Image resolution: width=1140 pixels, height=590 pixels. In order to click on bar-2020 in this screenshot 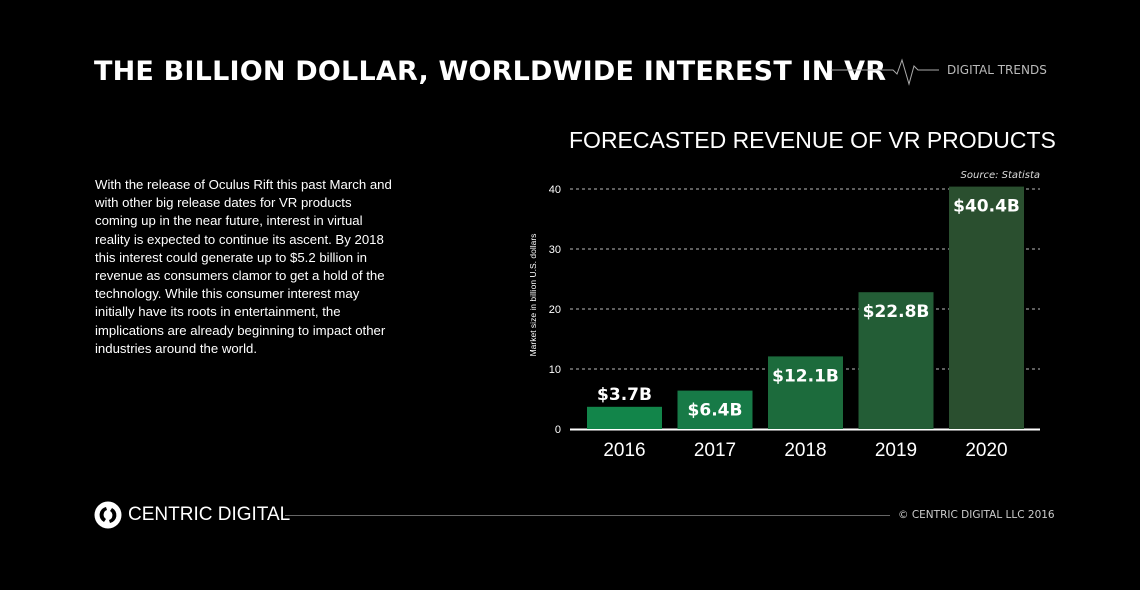, I will do `click(986, 307)`.